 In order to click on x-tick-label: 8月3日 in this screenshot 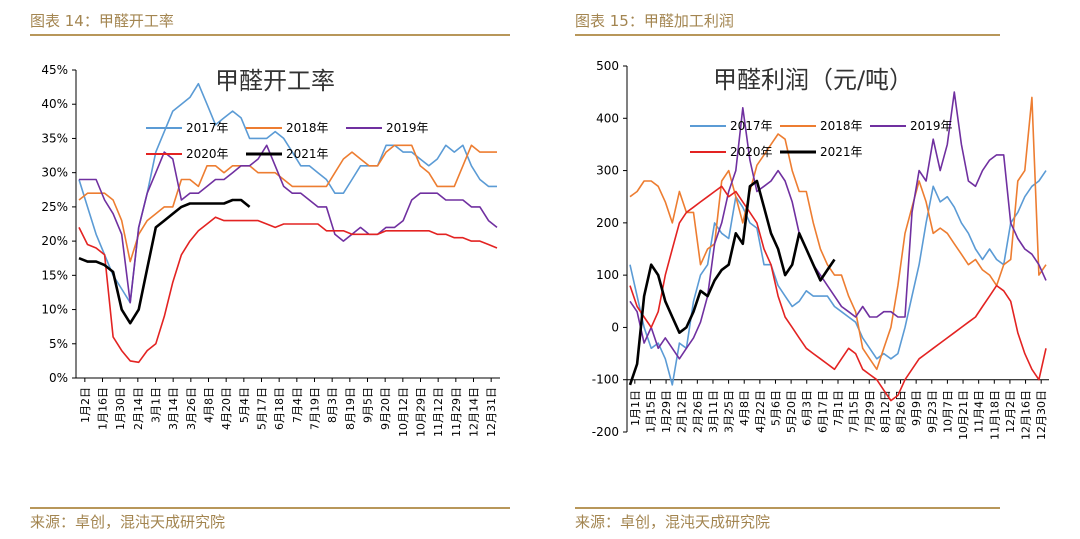, I will do `click(332, 405)`.